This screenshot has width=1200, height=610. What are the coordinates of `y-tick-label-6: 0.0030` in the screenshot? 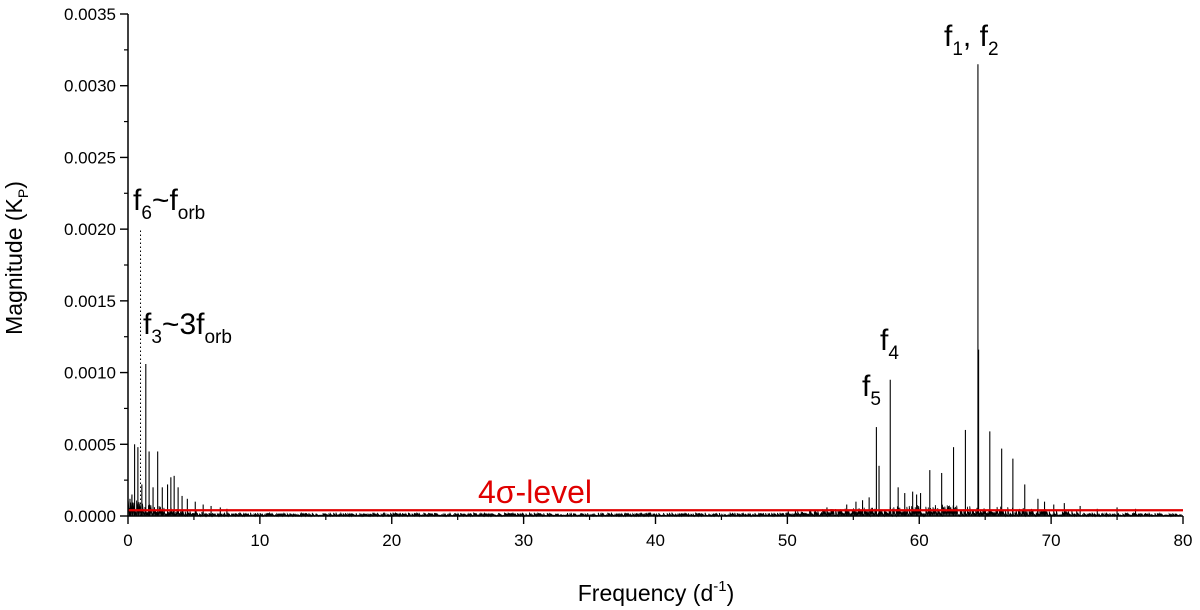 It's located at (90, 86).